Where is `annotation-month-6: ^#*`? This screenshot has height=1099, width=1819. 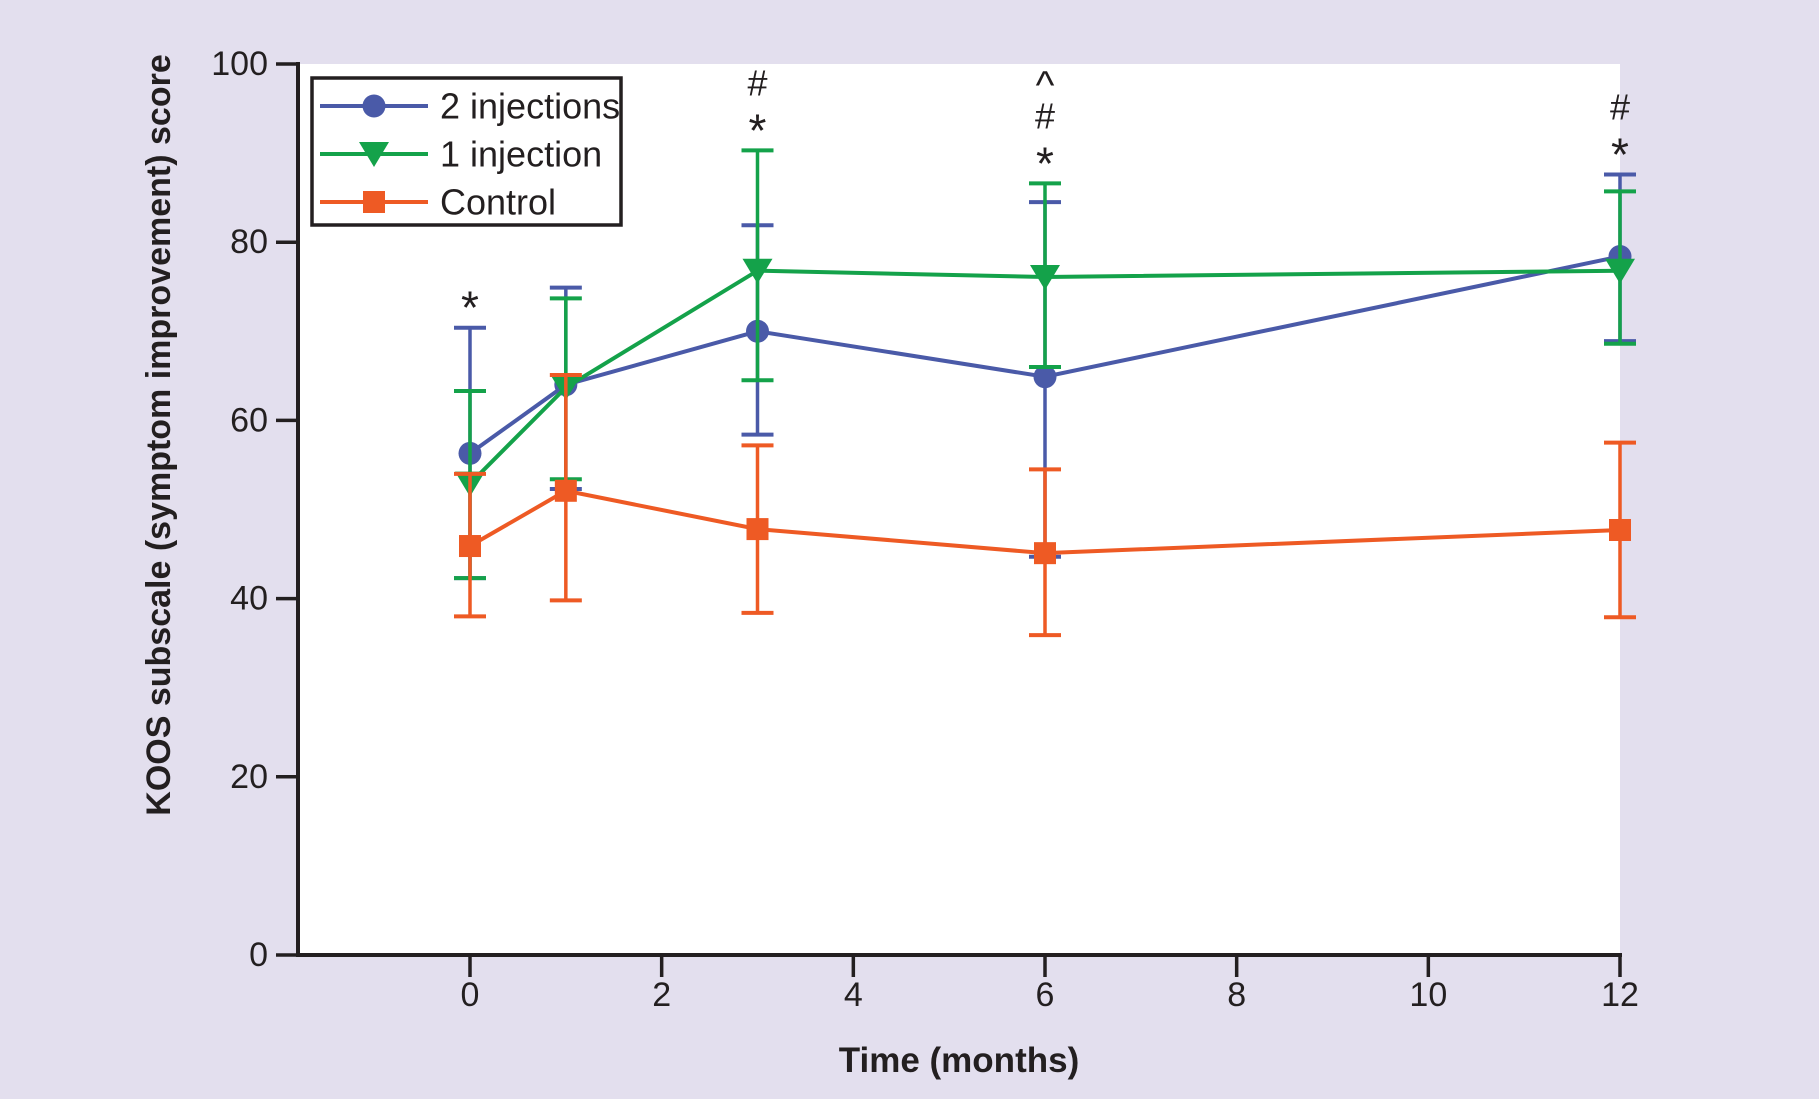
annotation-month-6: ^#* is located at coordinates (1045, 126).